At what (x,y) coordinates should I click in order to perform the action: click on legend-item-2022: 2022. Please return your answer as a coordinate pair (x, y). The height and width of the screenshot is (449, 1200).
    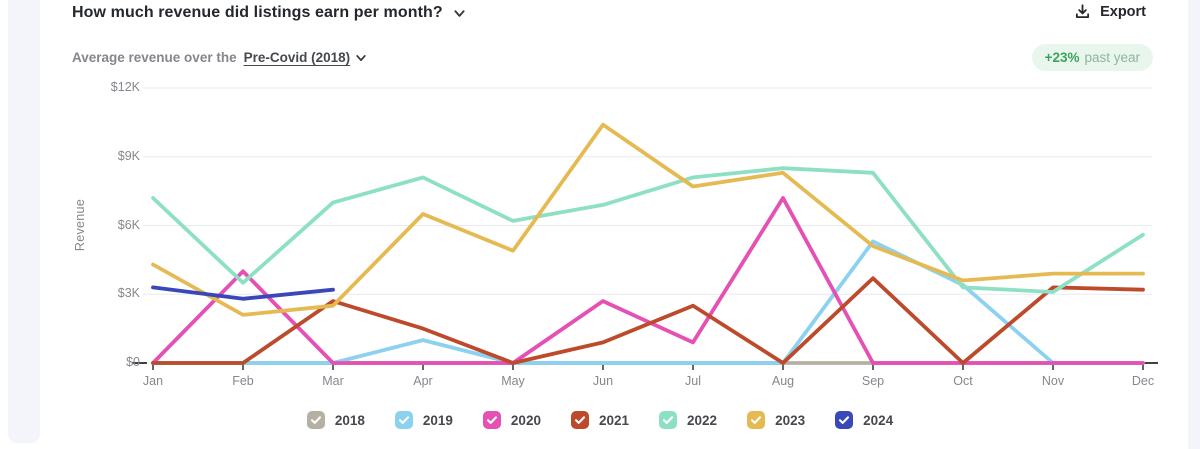
    Looking at the image, I should click on (688, 420).